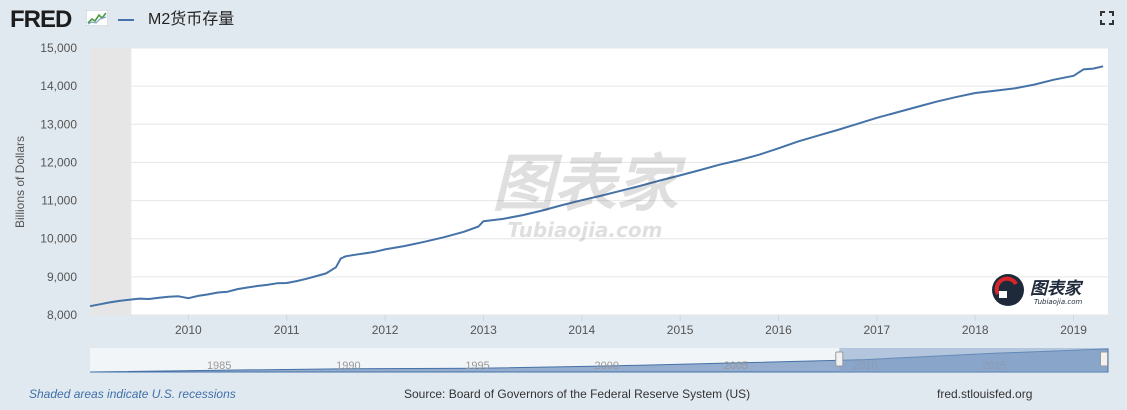  Describe the element at coordinates (58, 48) in the screenshot. I see `y-tick-label: 15,000` at that location.